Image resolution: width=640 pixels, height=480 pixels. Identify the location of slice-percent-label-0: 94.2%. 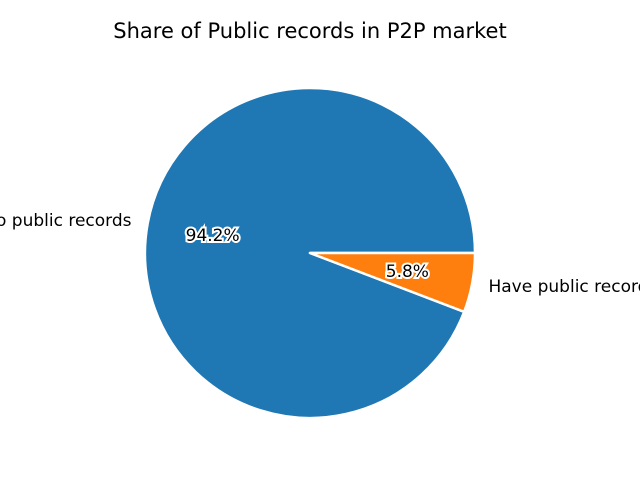
(213, 236).